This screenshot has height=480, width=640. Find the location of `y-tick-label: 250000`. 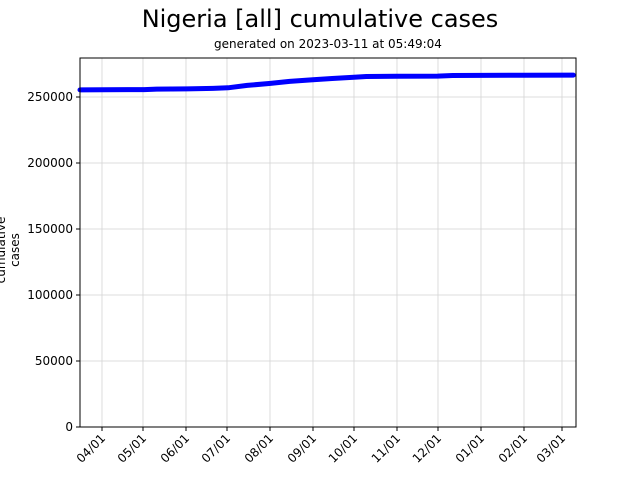

y-tick-label: 250000 is located at coordinates (50, 97).